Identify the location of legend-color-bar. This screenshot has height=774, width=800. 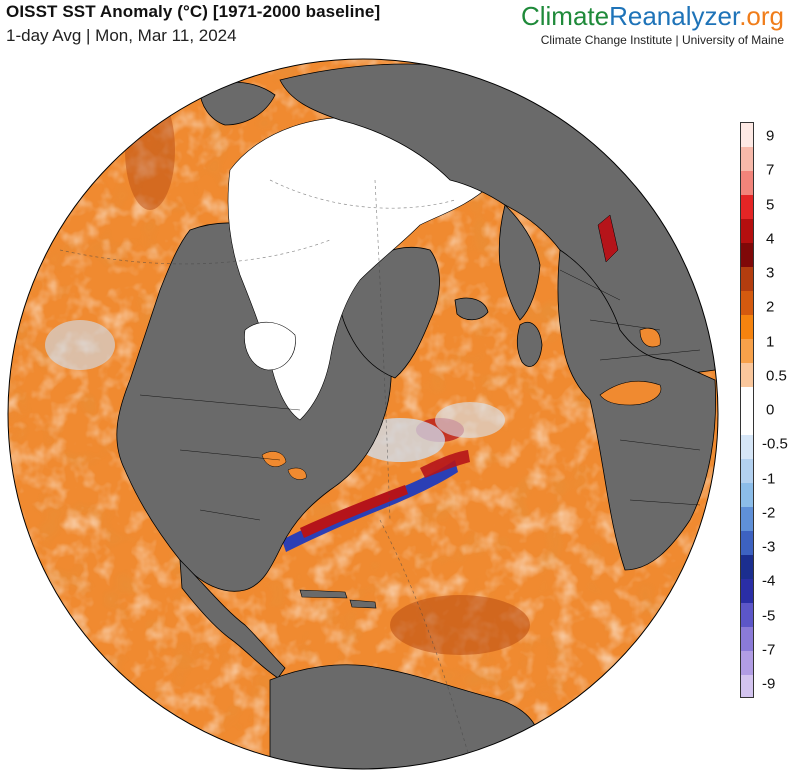
(747, 410).